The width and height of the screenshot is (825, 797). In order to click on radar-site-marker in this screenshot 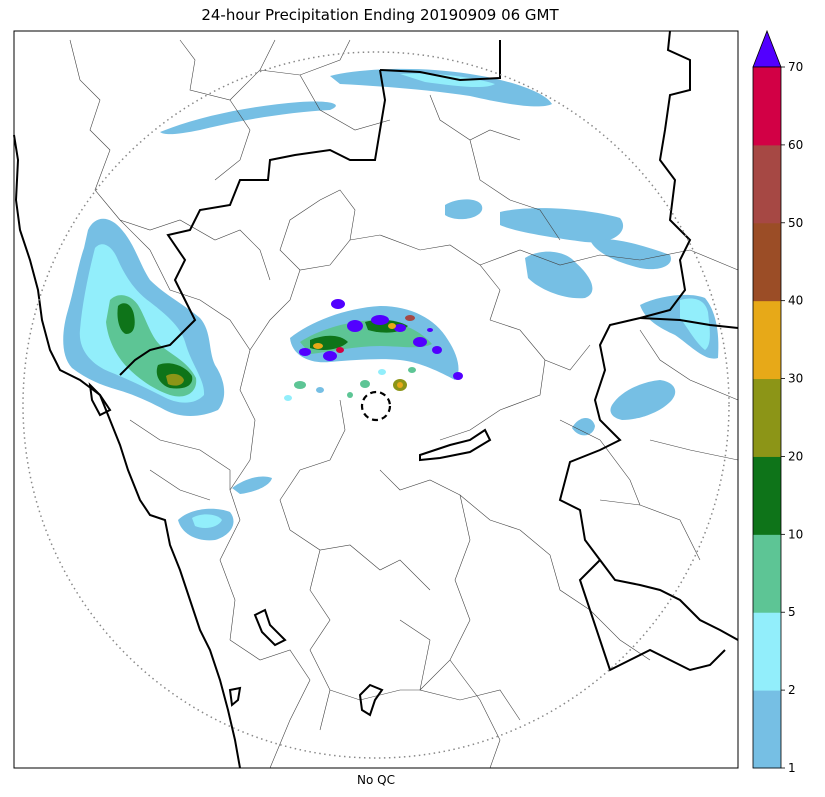, I will do `click(376, 406)`.